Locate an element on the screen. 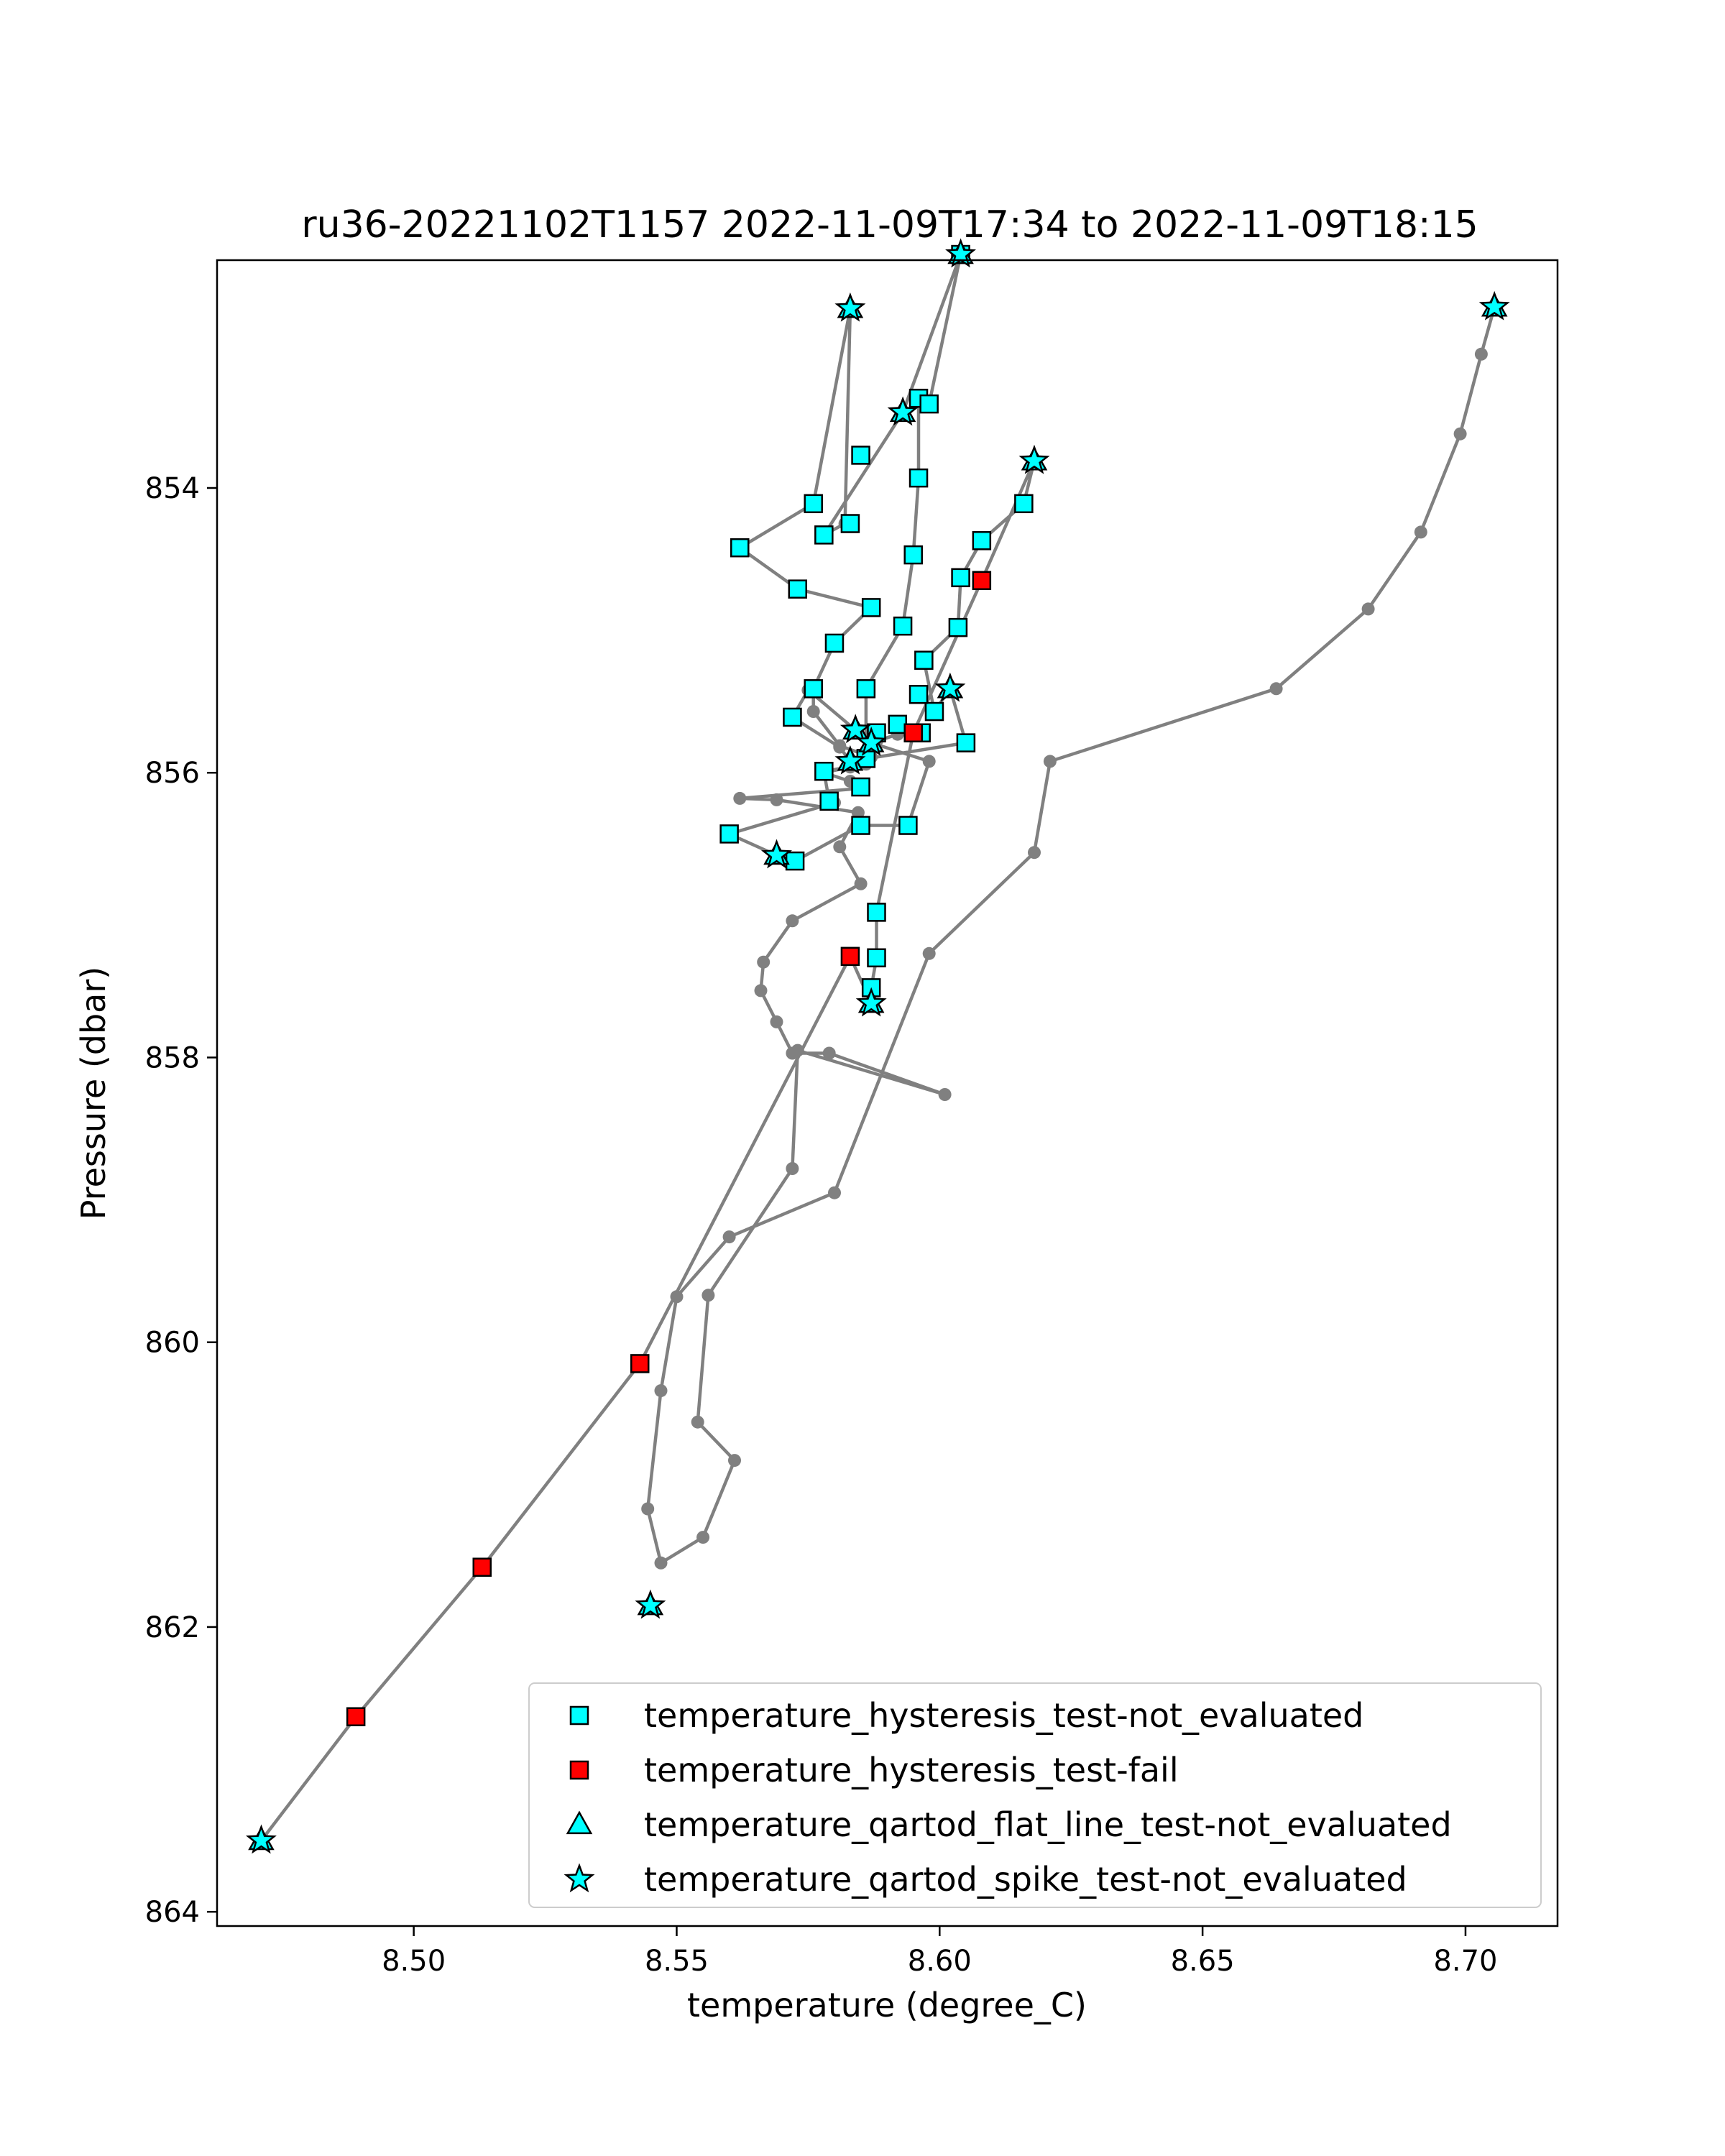  y-tick-label: 862 is located at coordinates (172, 1627).